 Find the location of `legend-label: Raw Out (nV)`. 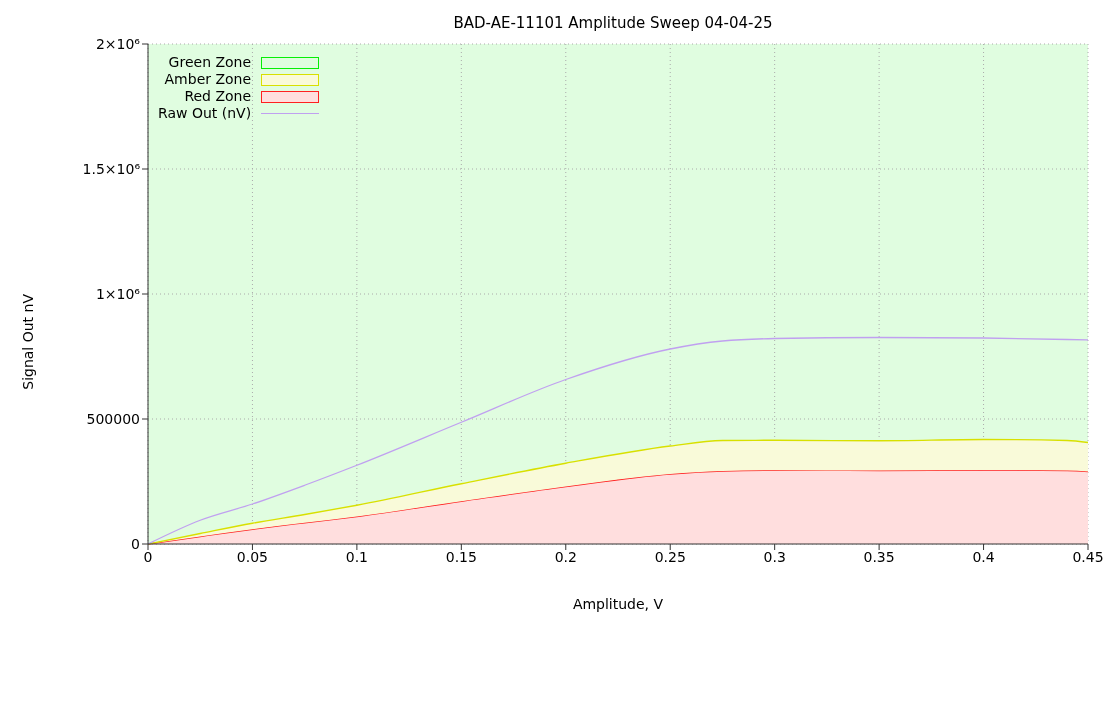

legend-label: Raw Out (nV) is located at coordinates (205, 113).